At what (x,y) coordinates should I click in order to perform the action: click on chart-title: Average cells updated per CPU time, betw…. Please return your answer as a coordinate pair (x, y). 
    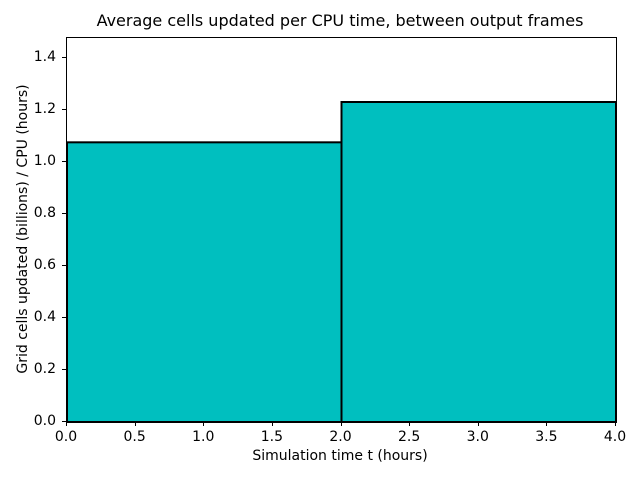
    Looking at the image, I should click on (340, 20).